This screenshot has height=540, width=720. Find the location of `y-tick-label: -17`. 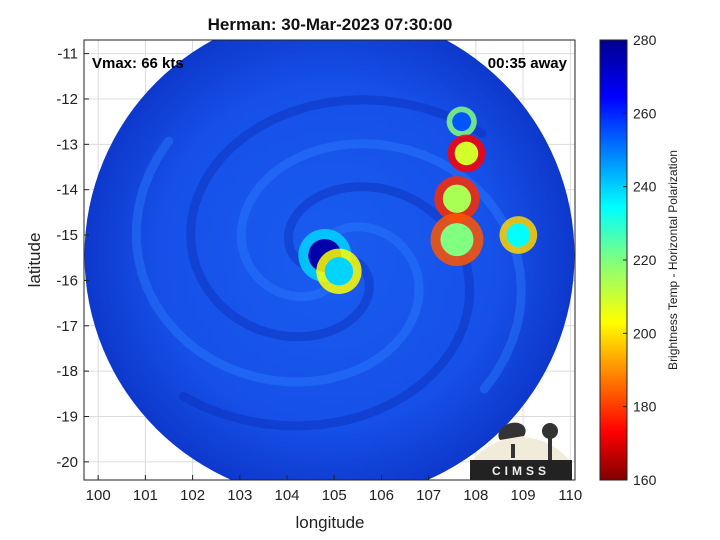

y-tick-label: -17 is located at coordinates (67, 326).